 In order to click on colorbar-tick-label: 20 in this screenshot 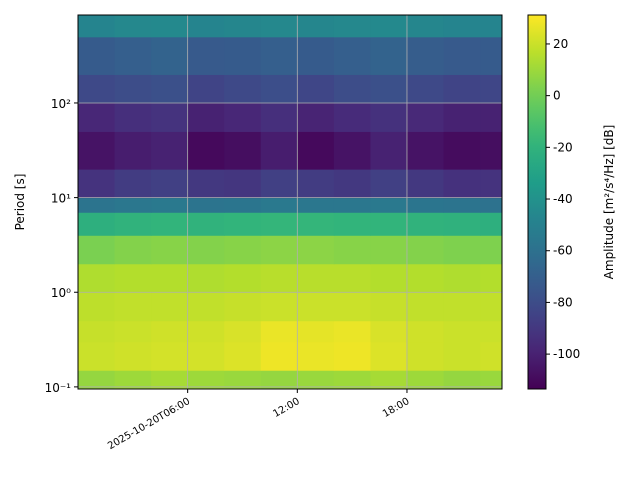, I will do `click(560, 44)`.